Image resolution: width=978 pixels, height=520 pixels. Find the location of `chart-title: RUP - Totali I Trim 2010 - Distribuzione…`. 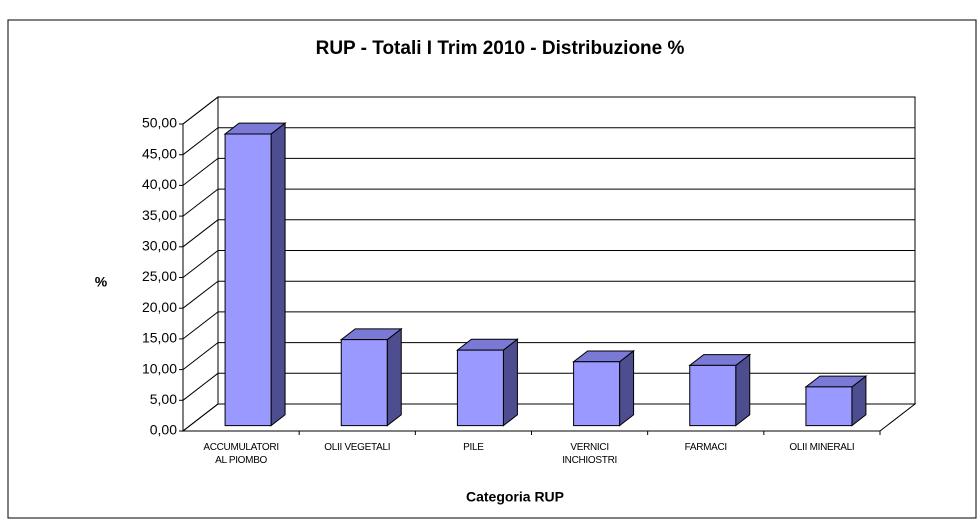

chart-title: RUP - Totali I Trim 2010 - Distribuzione… is located at coordinates (500, 48).